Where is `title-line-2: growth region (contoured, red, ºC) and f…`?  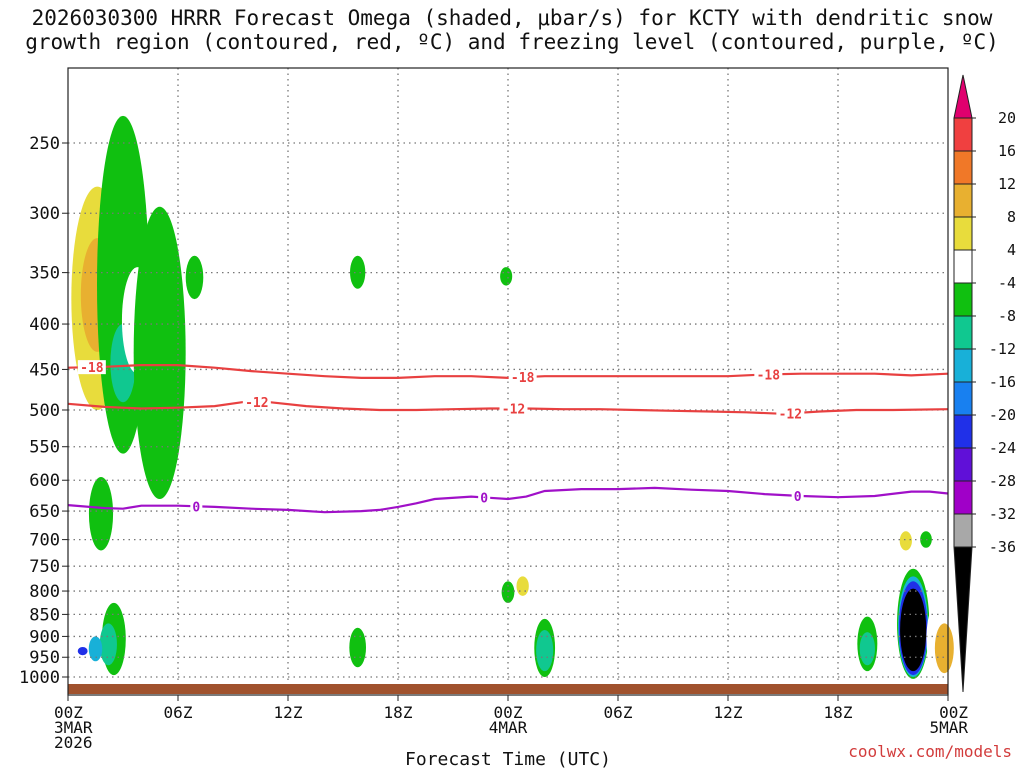
title-line-2: growth region (contoured, red, ºC) and f… is located at coordinates (512, 42).